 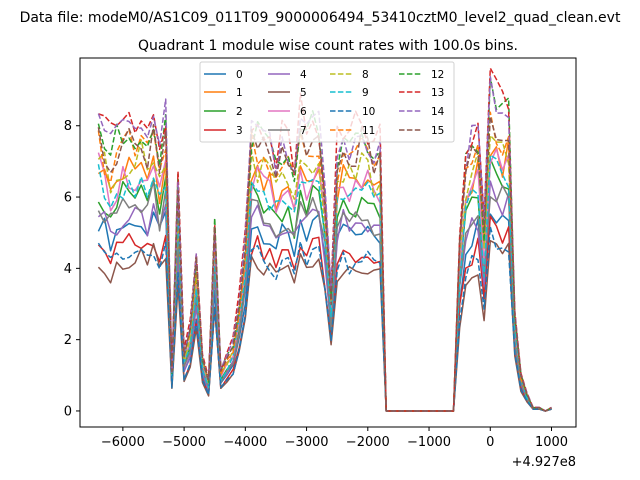 I want to click on y-tick-label: 0, so click(x=68, y=411).